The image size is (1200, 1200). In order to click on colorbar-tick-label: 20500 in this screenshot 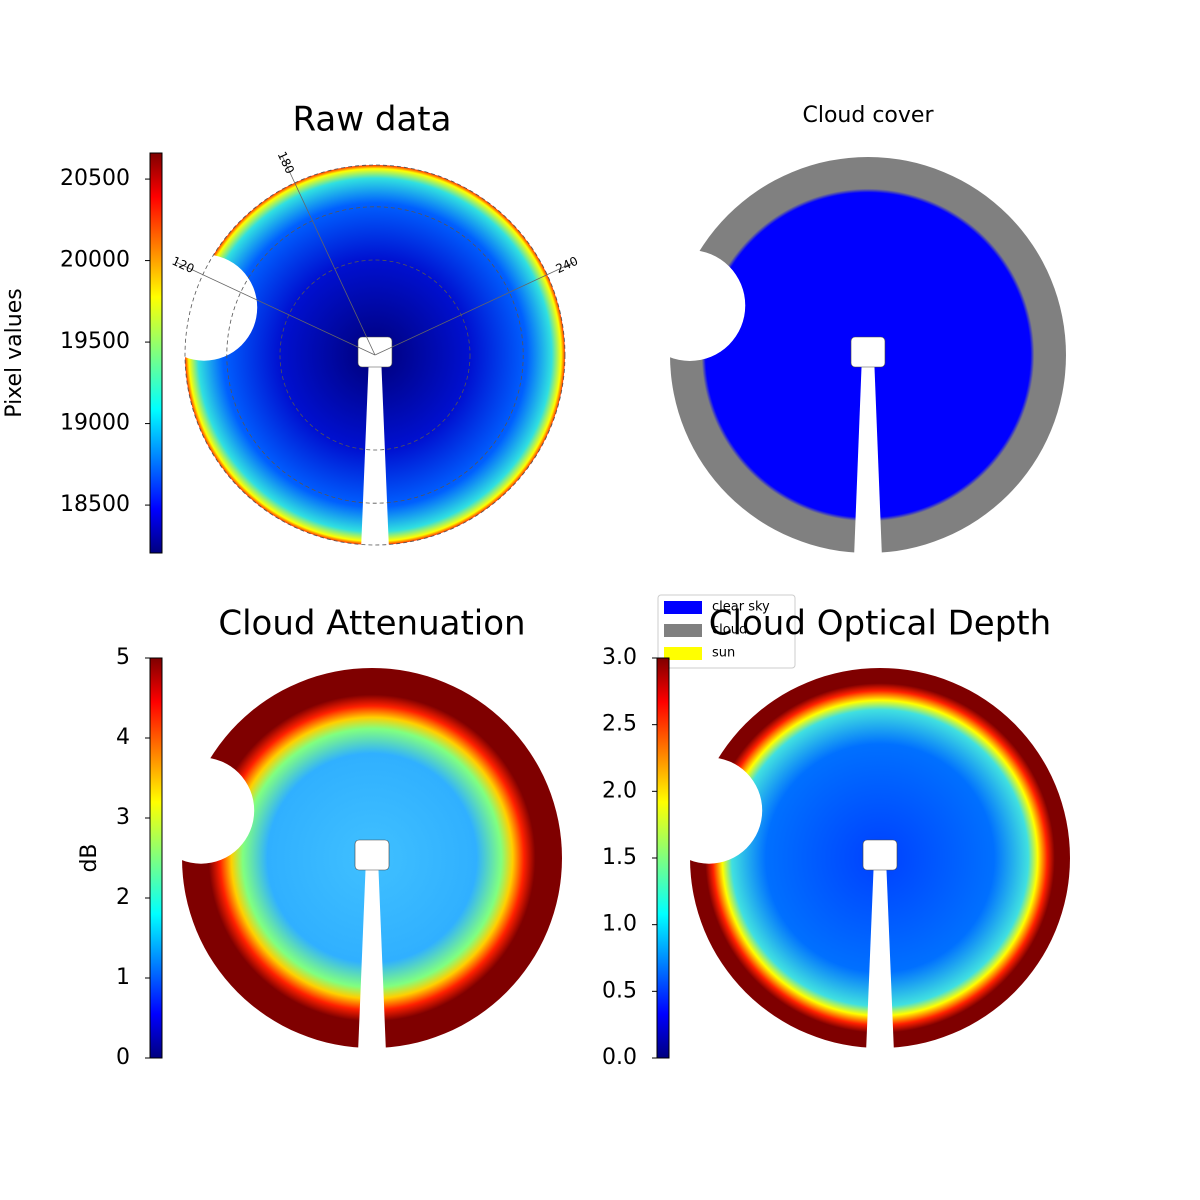, I will do `click(95, 178)`.